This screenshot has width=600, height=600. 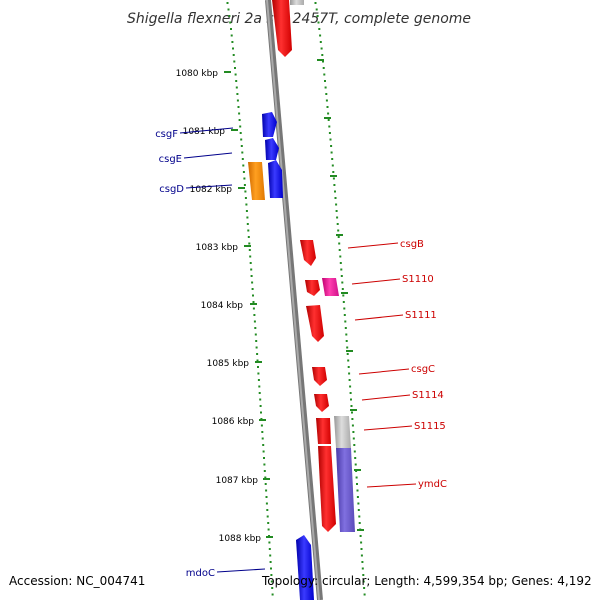 I want to click on gene-csgC, so click(x=319, y=376).